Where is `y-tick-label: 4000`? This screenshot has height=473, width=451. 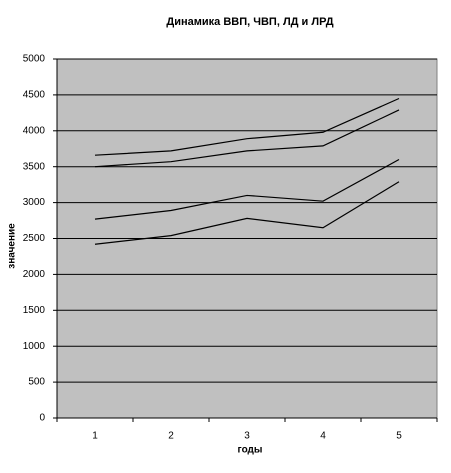
y-tick-label: 4000 is located at coordinates (34, 130).